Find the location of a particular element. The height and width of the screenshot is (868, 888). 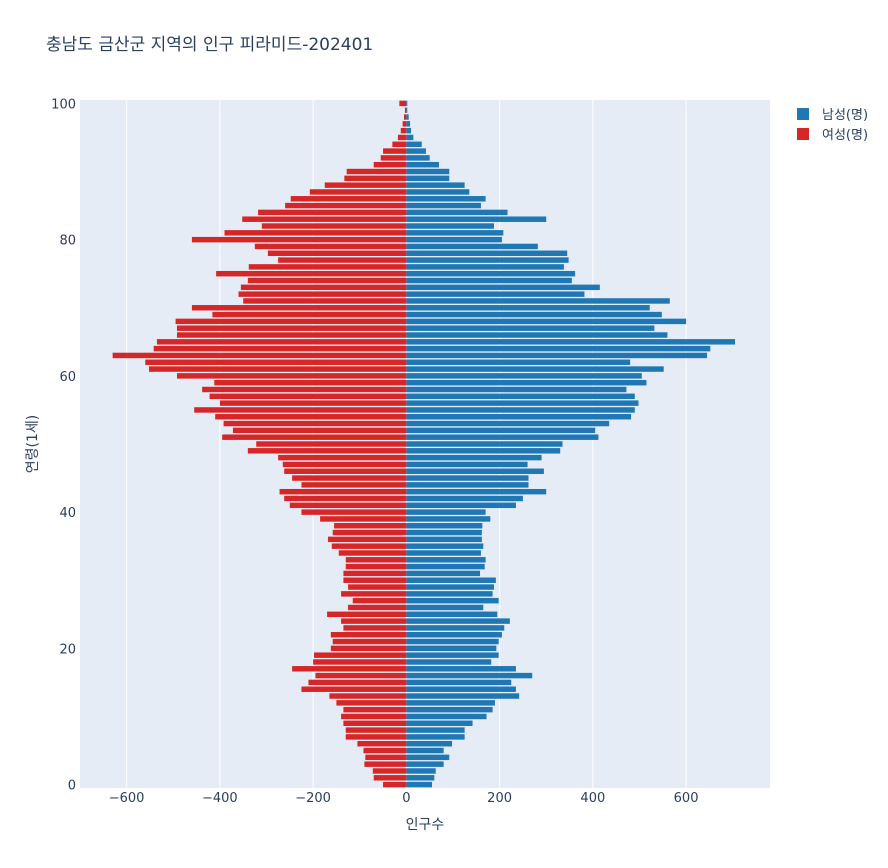

y-tick-label: 20 is located at coordinates (67, 649).